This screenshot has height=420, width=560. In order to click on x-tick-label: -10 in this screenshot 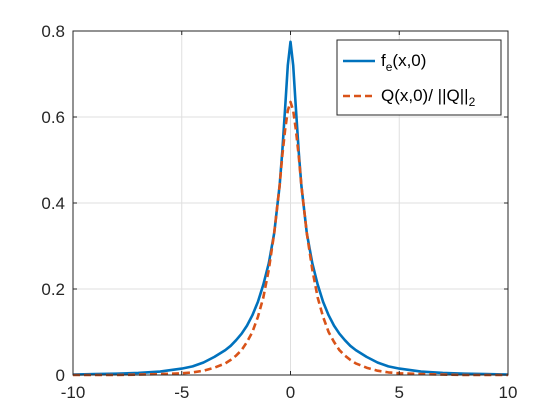, I will do `click(73, 392)`.